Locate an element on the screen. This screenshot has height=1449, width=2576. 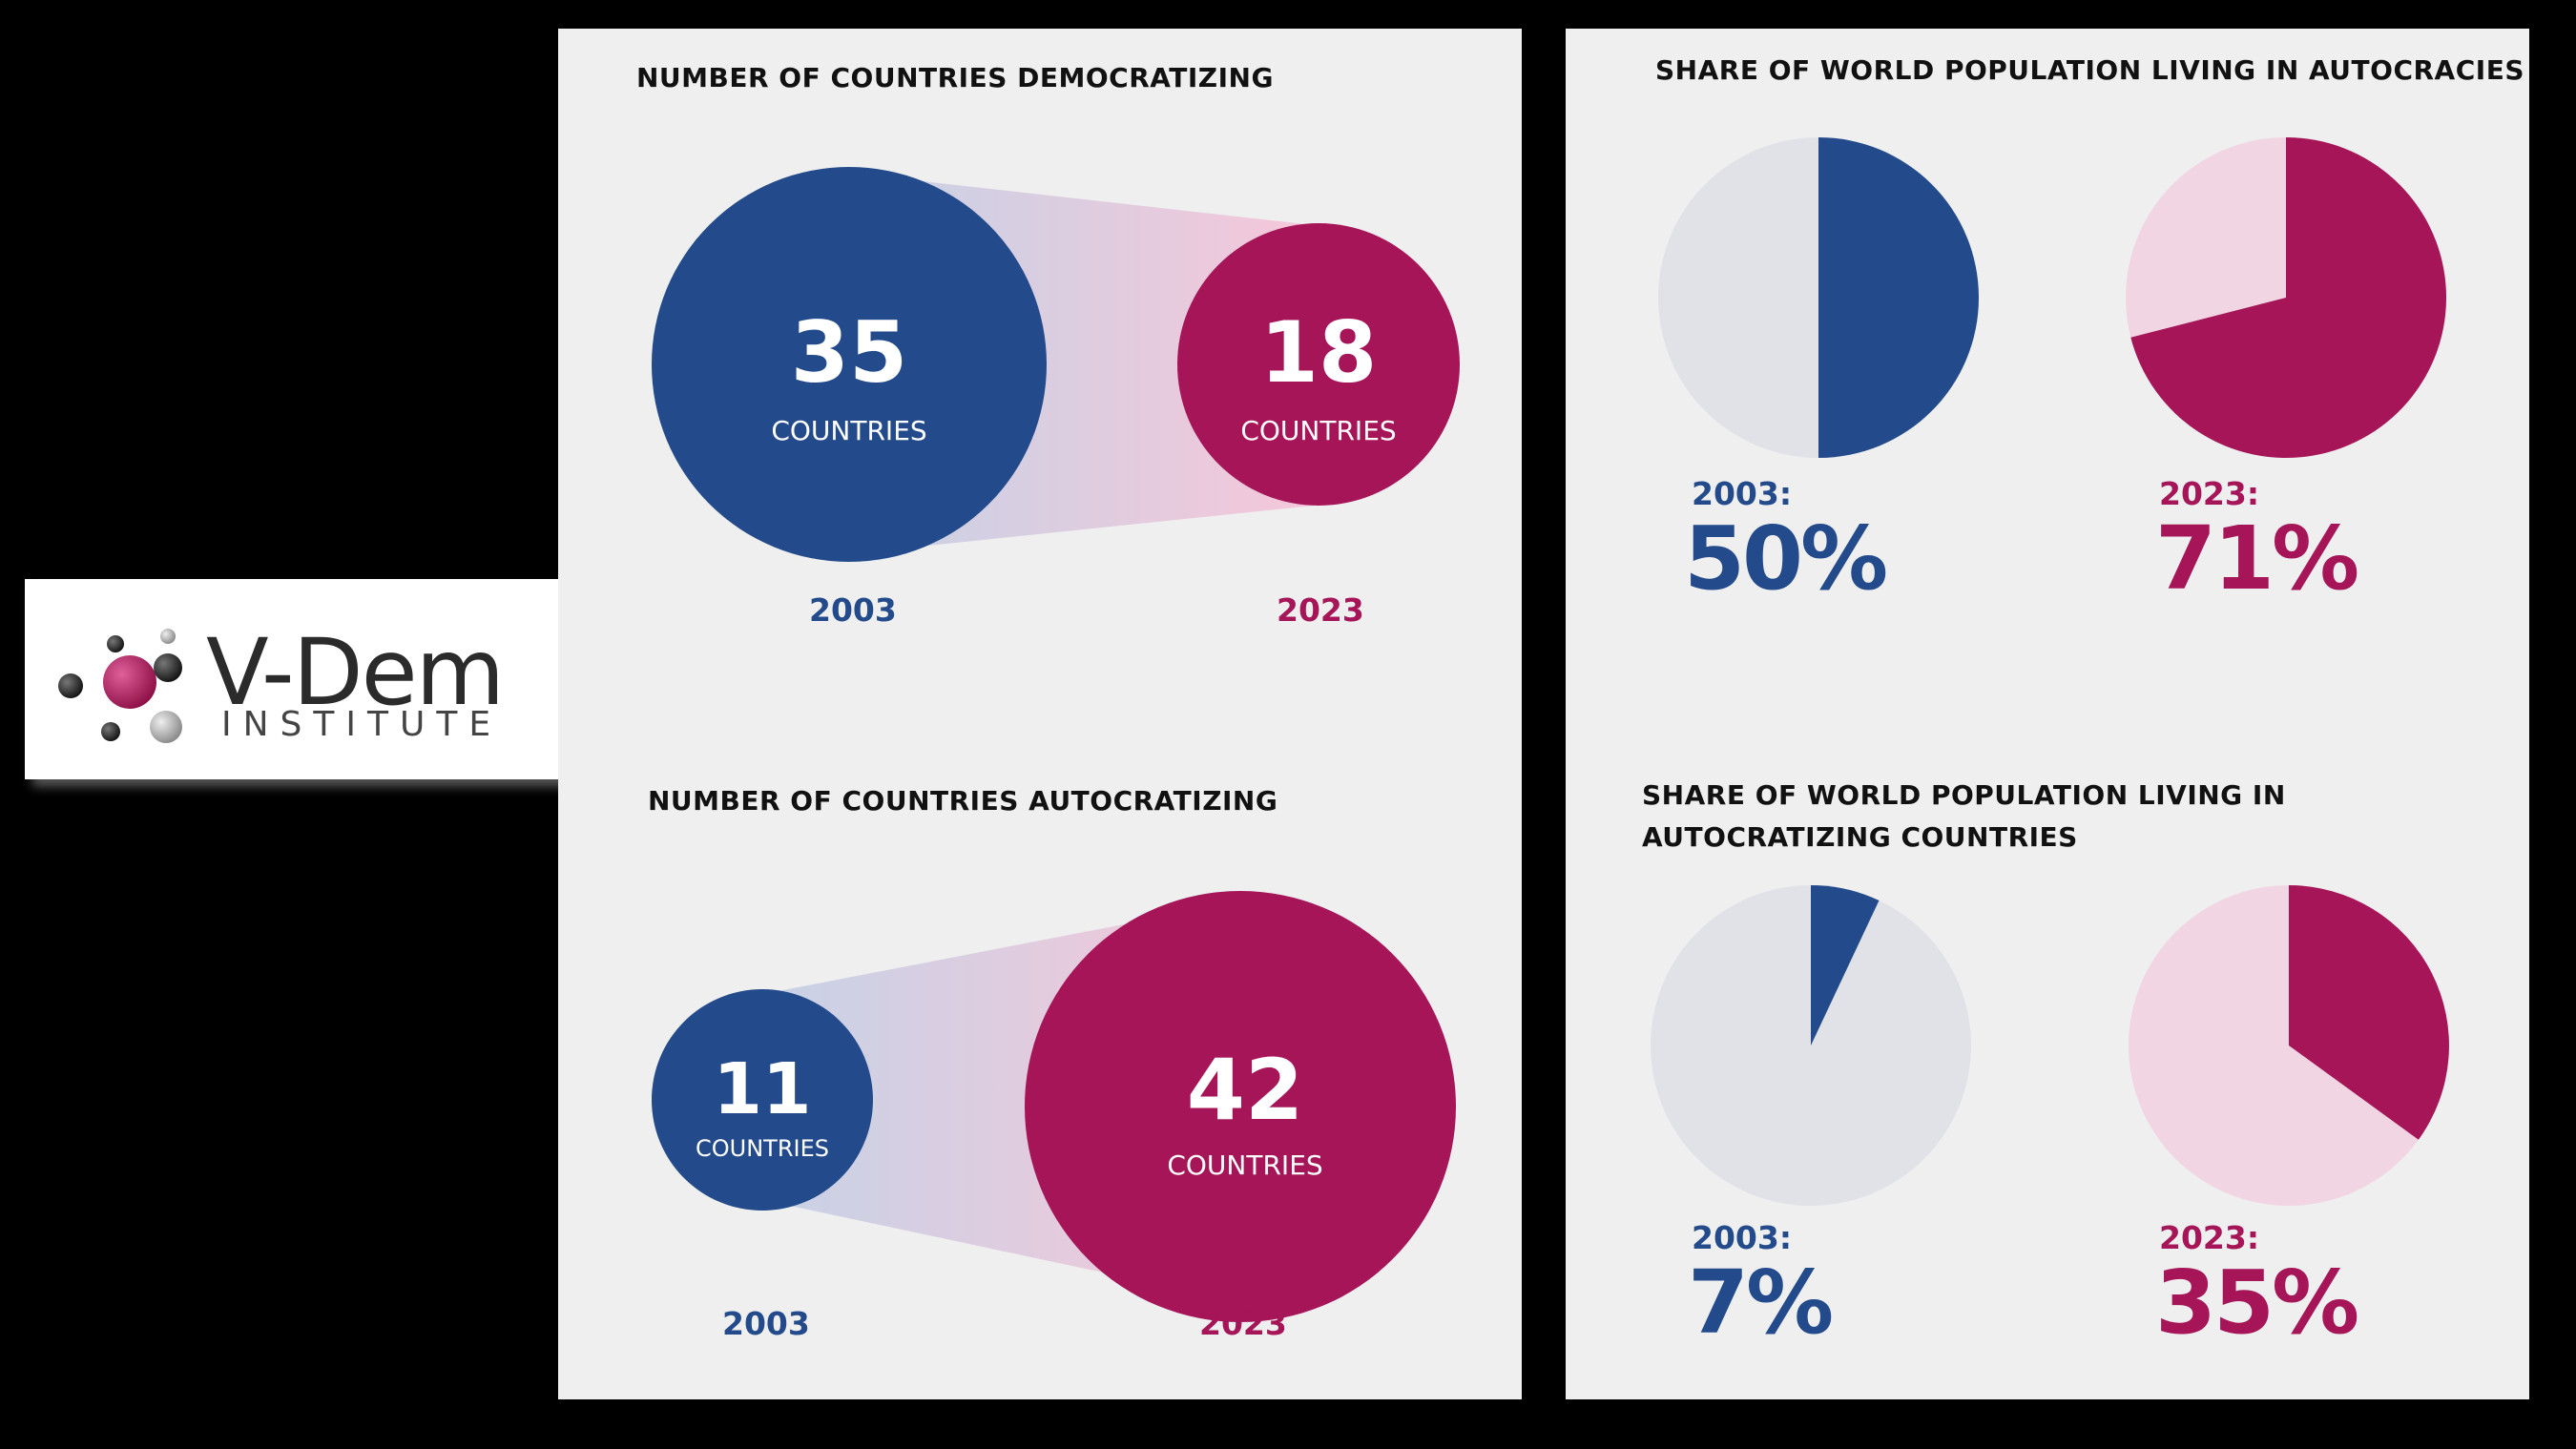
chart-title-autocratizing: NUMBER OF COUNTRIES AUTOCRATIZING is located at coordinates (963, 801).